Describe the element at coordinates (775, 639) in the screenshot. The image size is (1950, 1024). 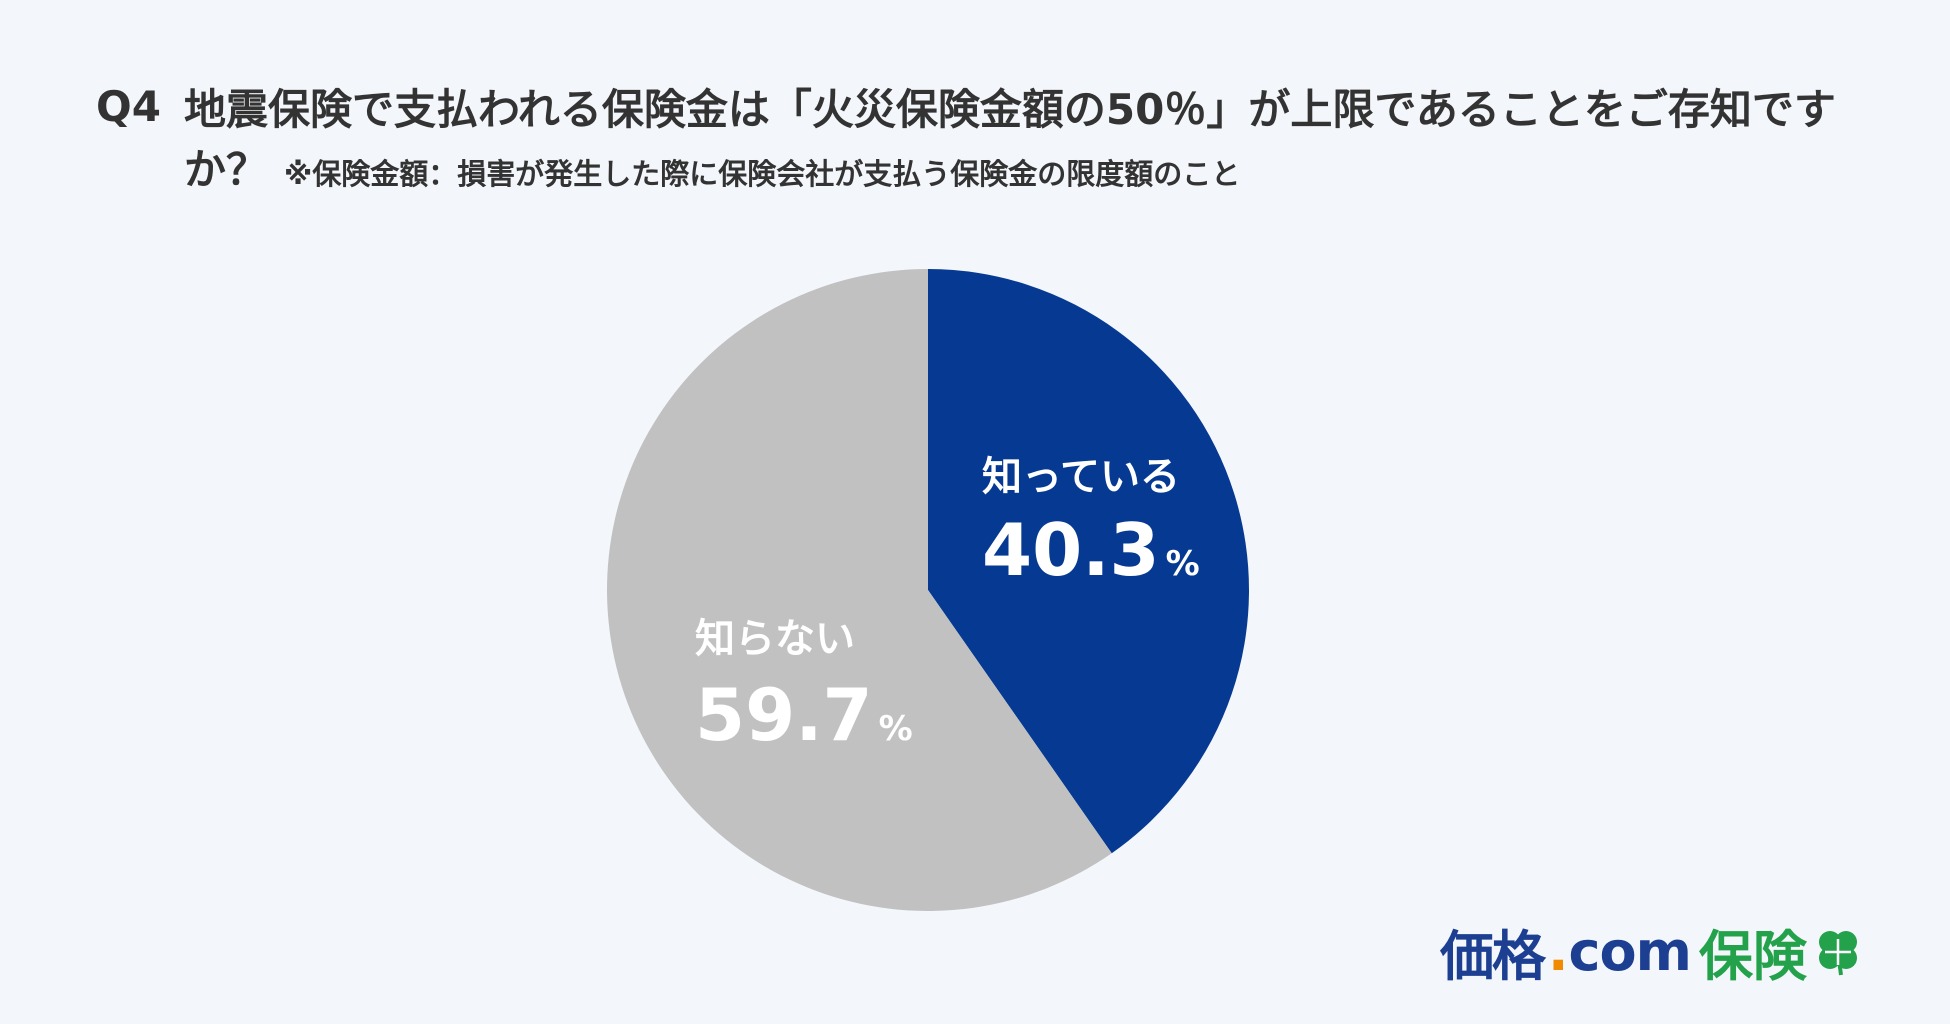
I see `slice-label-1: 知らない` at that location.